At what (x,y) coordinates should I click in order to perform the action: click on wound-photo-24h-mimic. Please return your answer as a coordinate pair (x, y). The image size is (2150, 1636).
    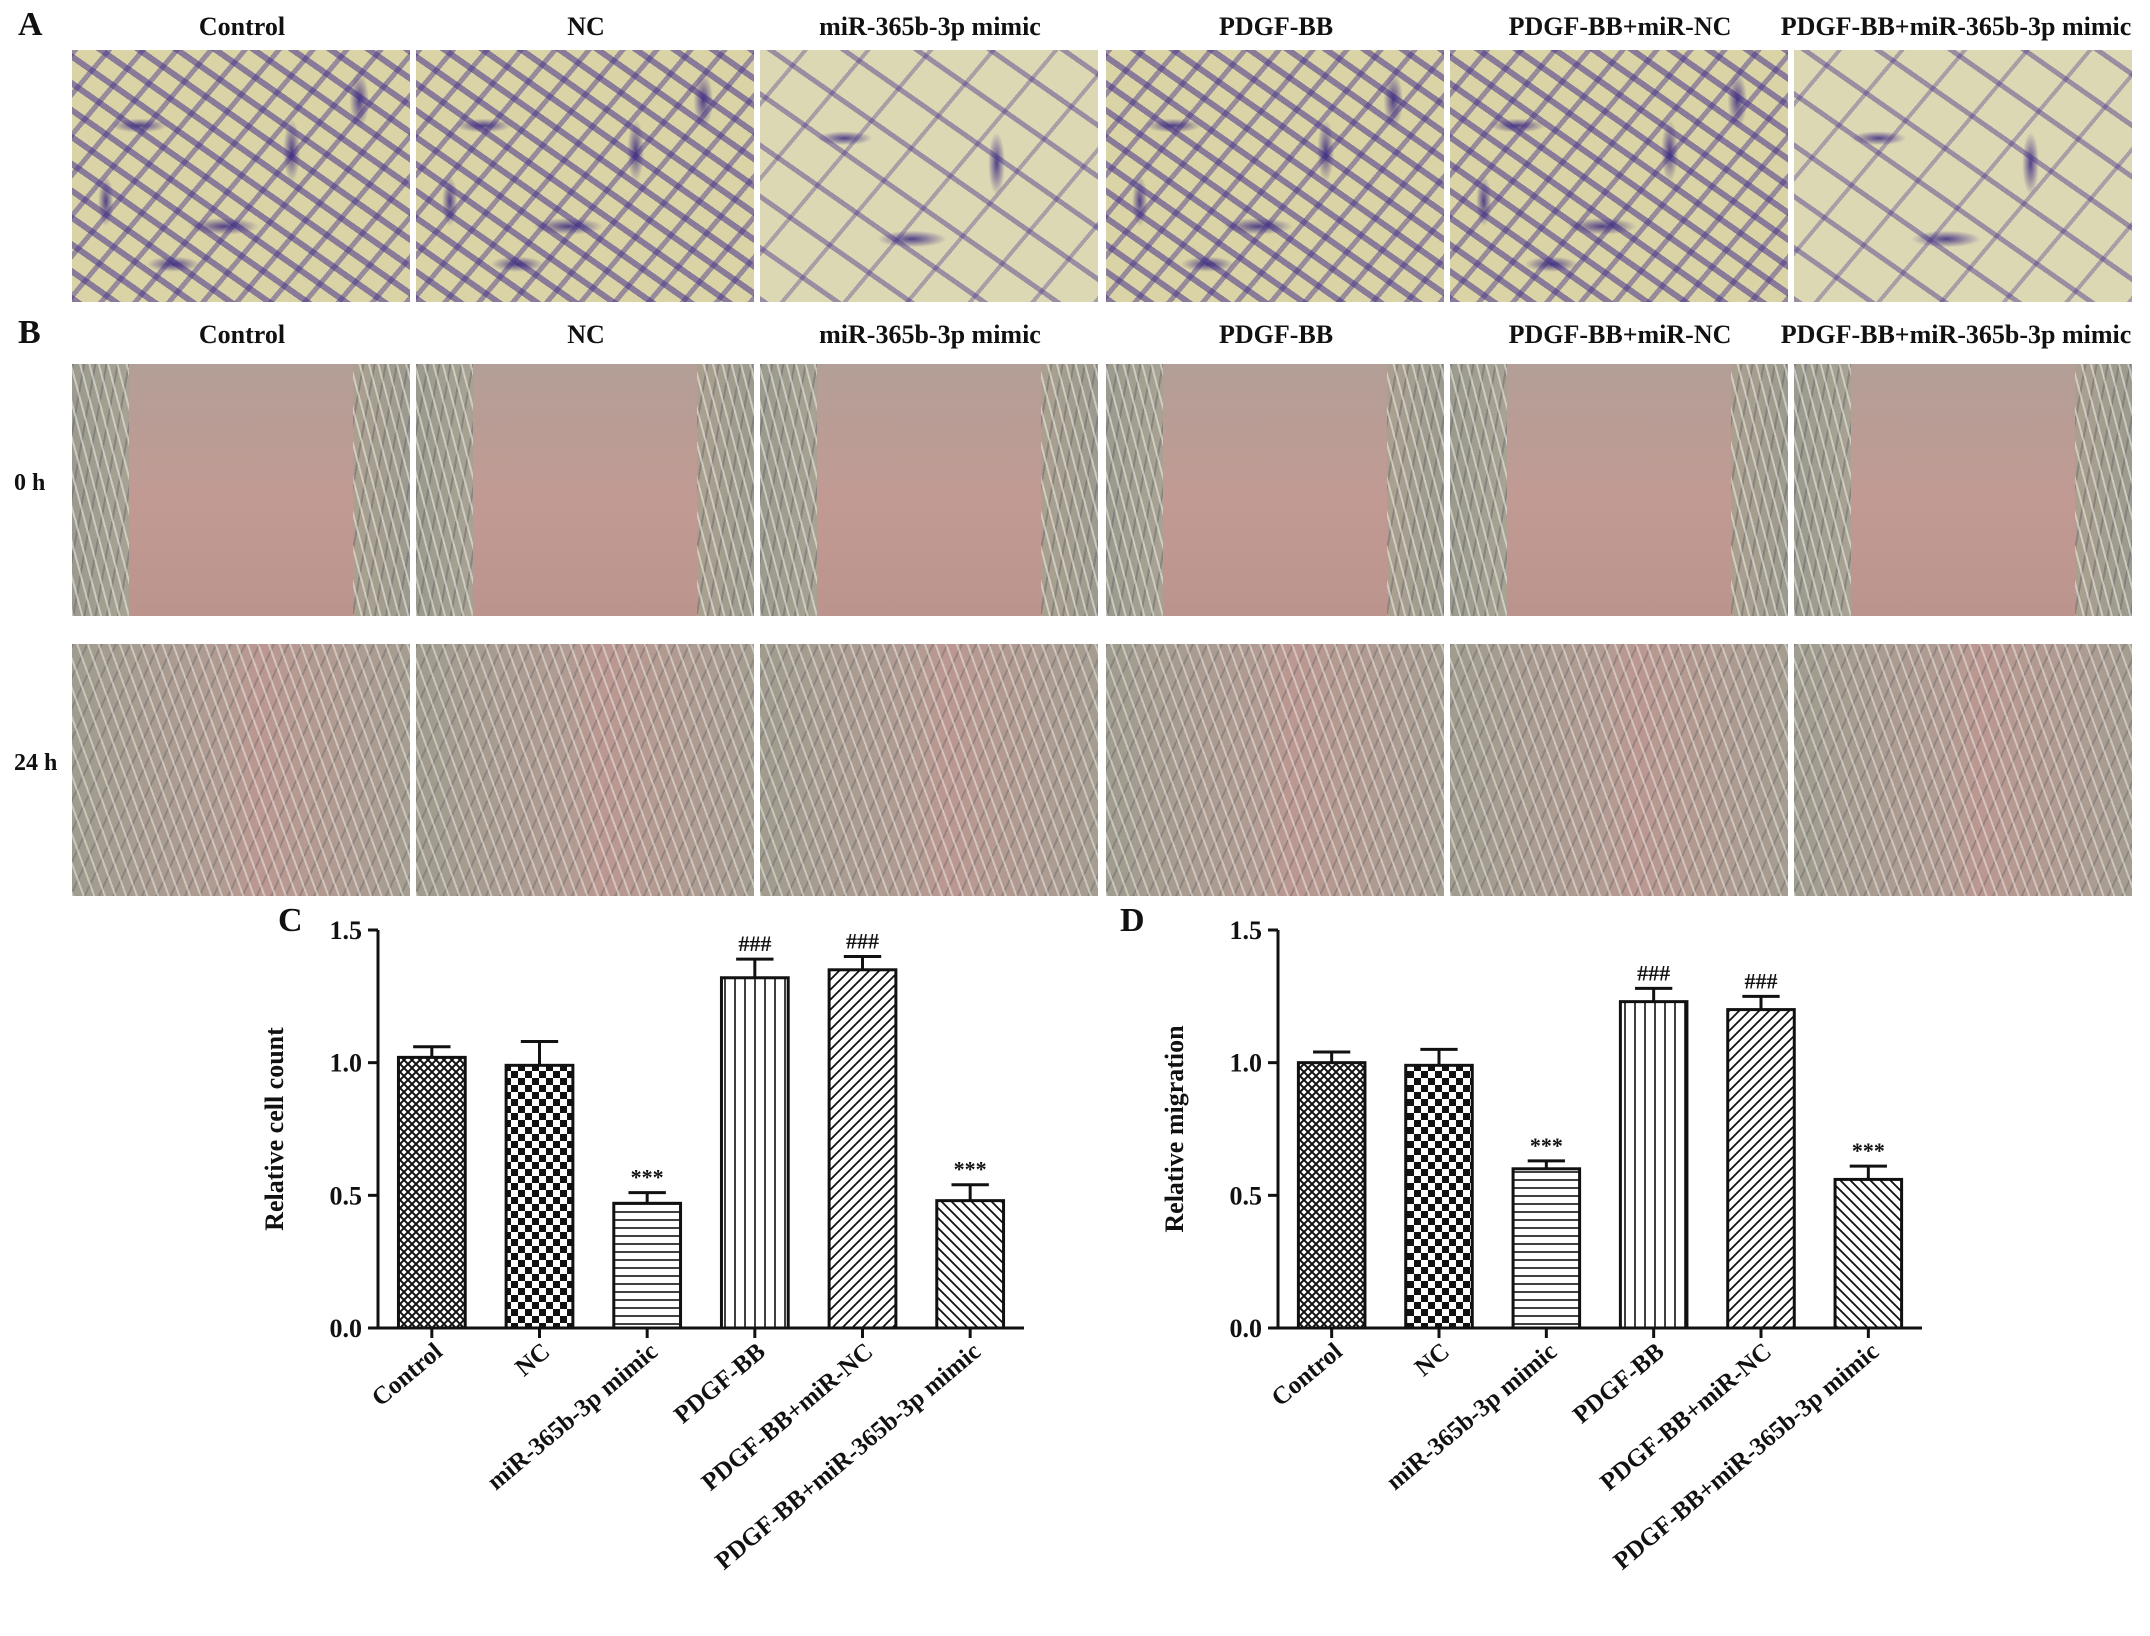
    Looking at the image, I should click on (929, 770).